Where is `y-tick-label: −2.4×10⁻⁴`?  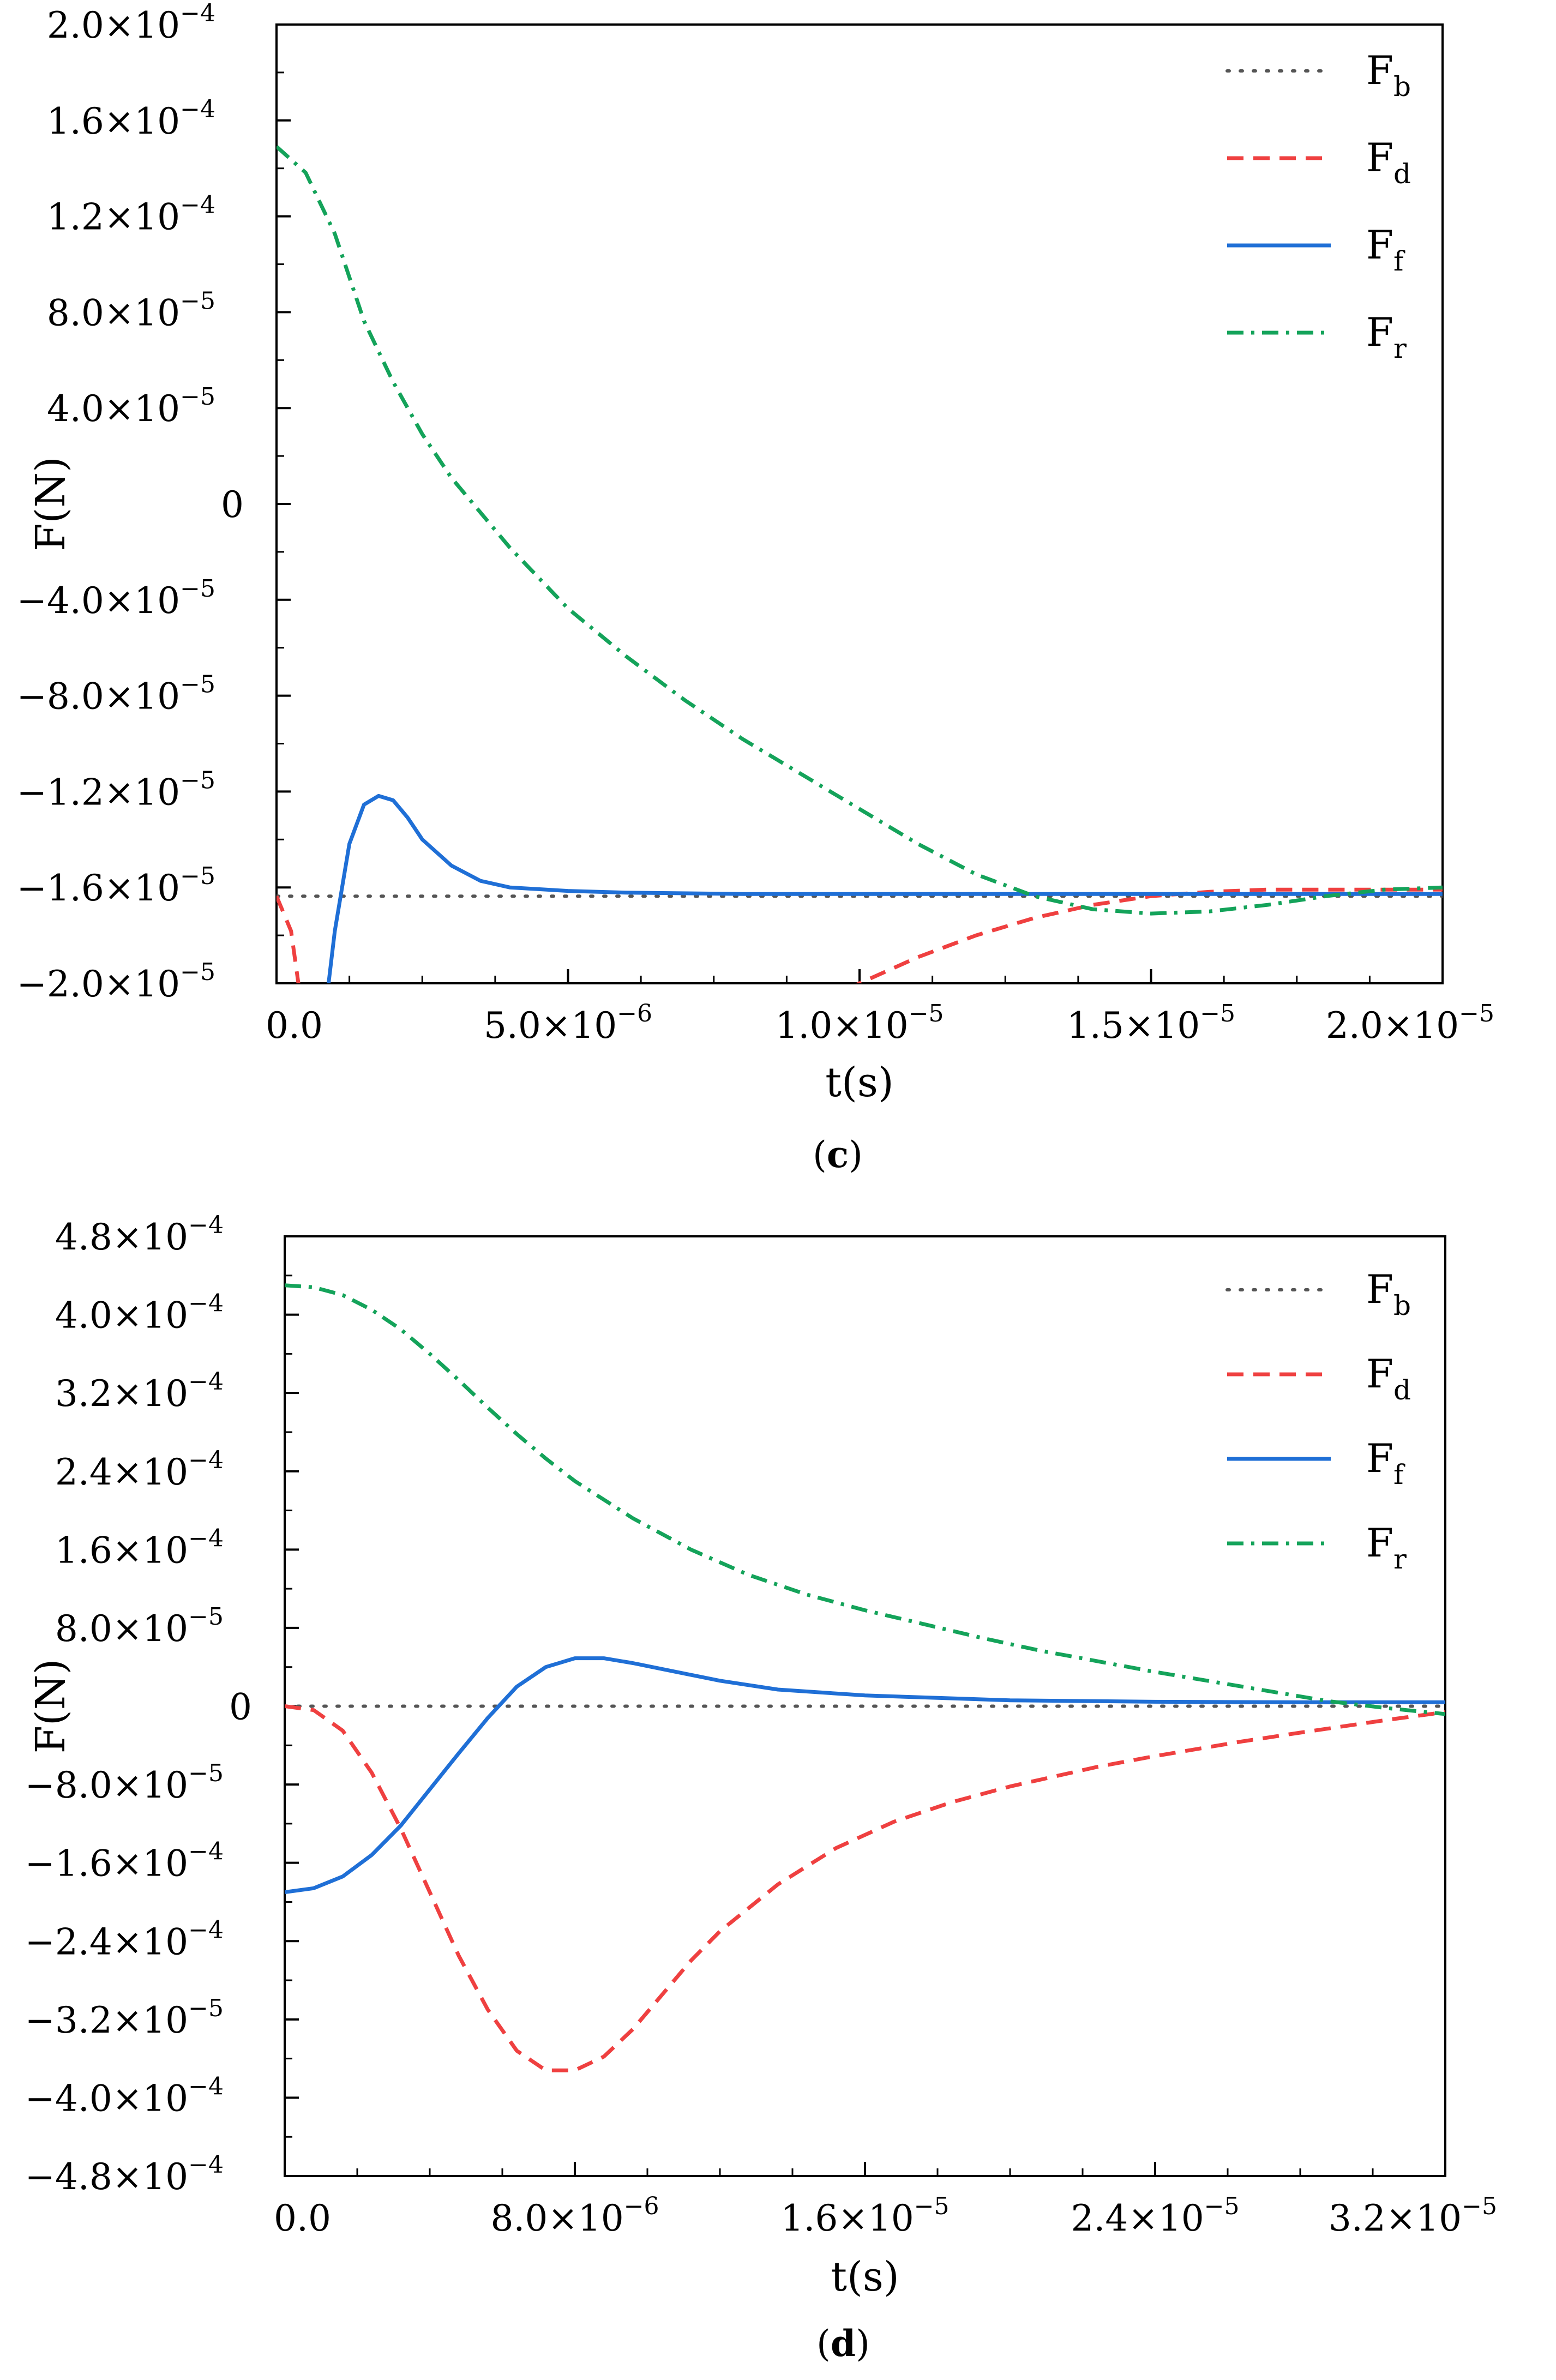
y-tick-label: −2.4×10⁻⁴ is located at coordinates (125, 1939).